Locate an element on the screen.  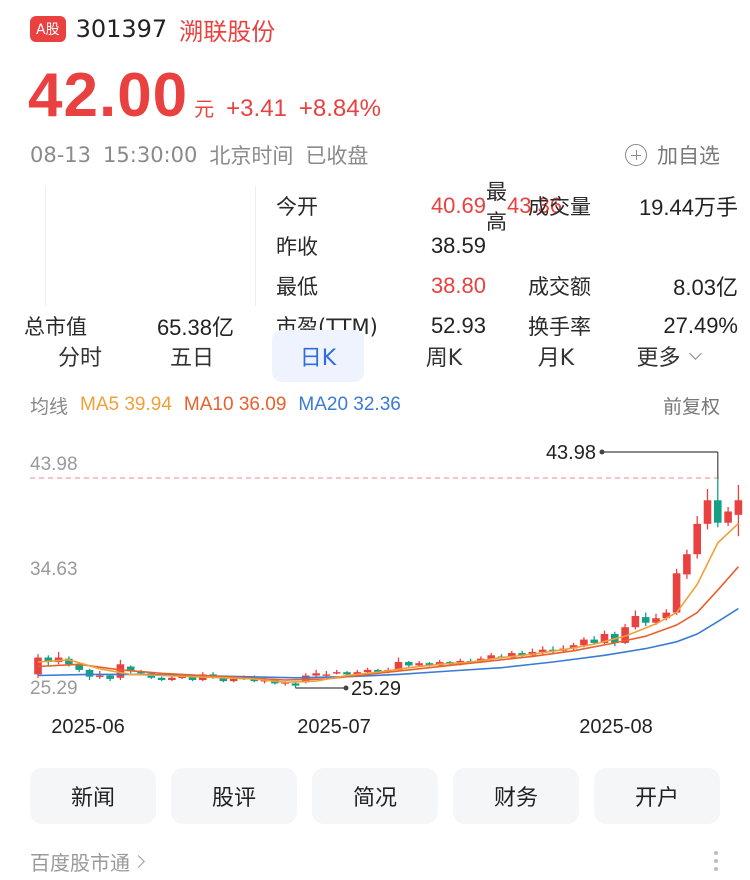
stat-label: 最高 is located at coordinates (496, 207).